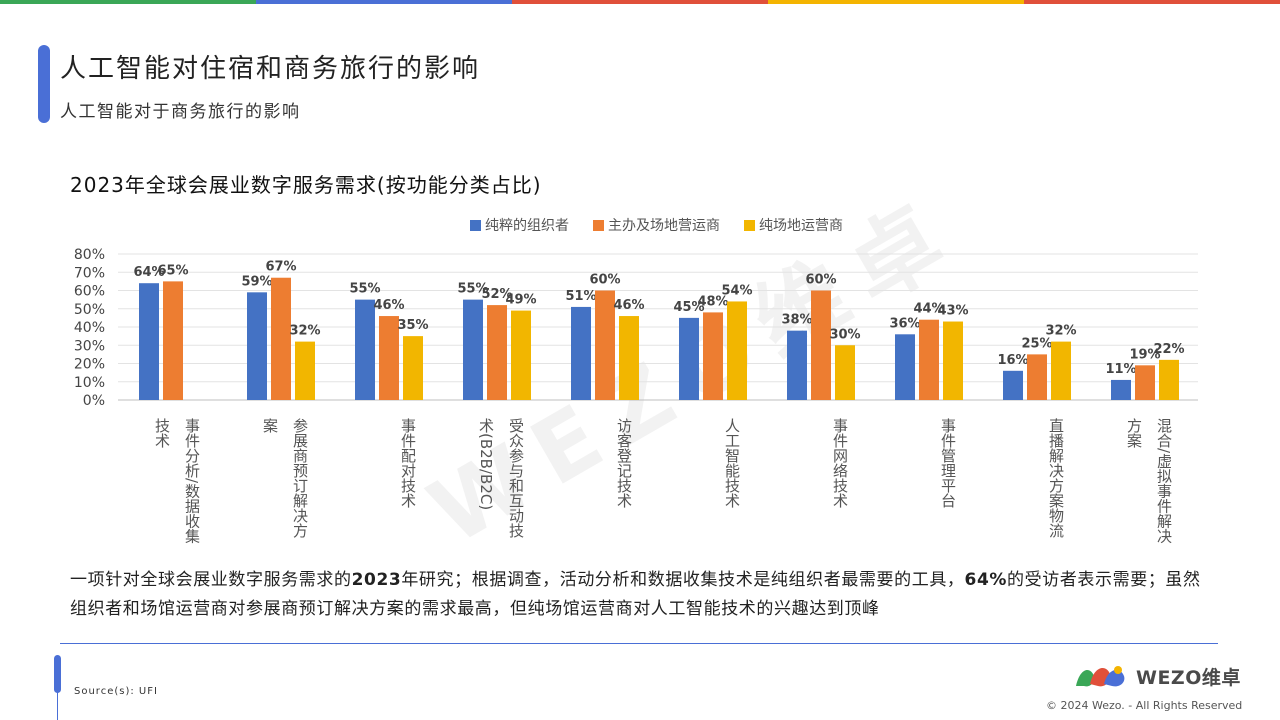  I want to click on data-label: 35%, so click(412, 325).